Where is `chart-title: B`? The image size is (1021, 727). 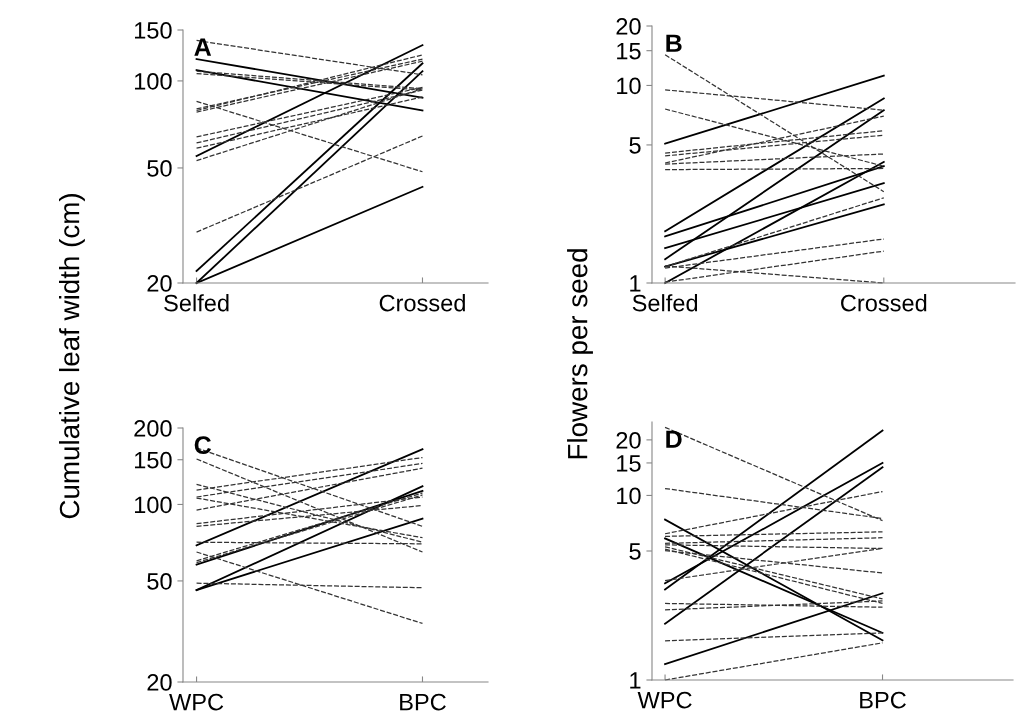
chart-title: B is located at coordinates (674, 43).